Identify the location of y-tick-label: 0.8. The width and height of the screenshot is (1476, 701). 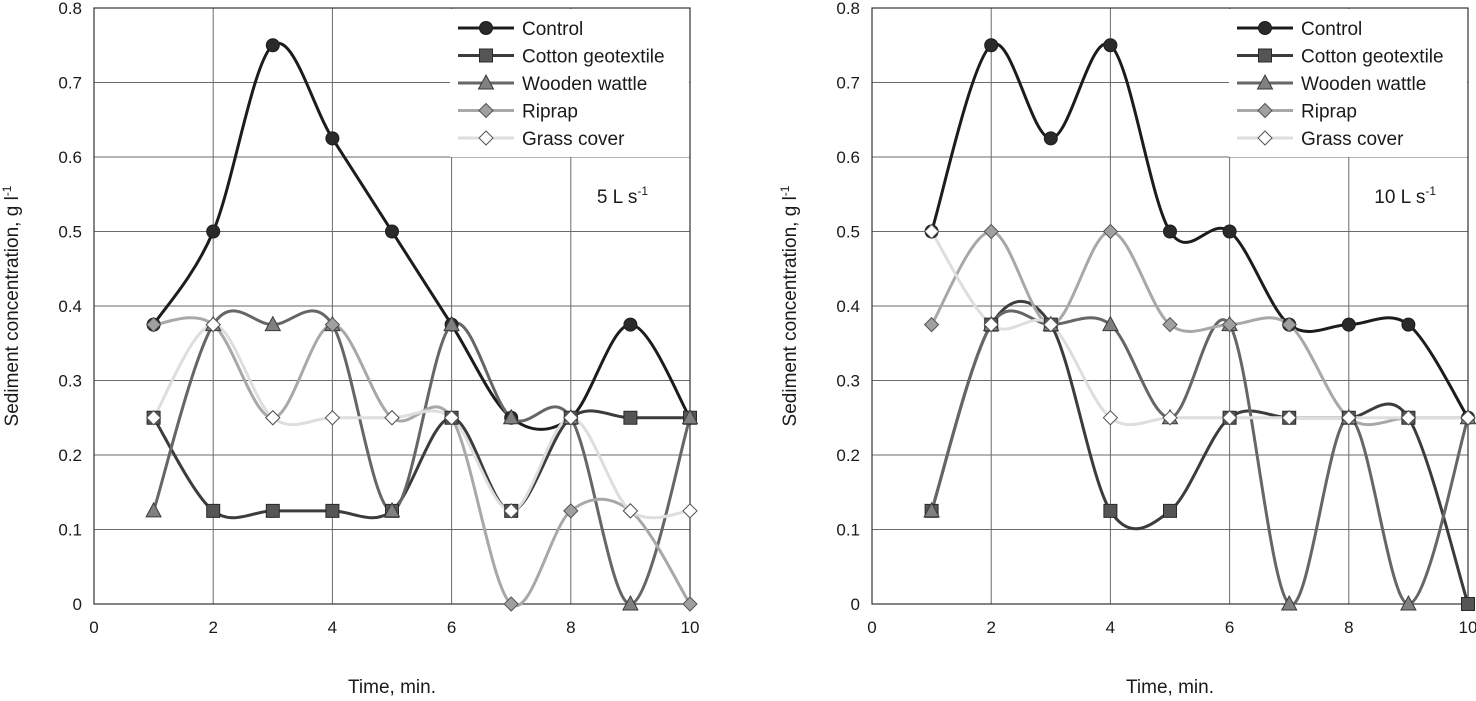
(848, 9).